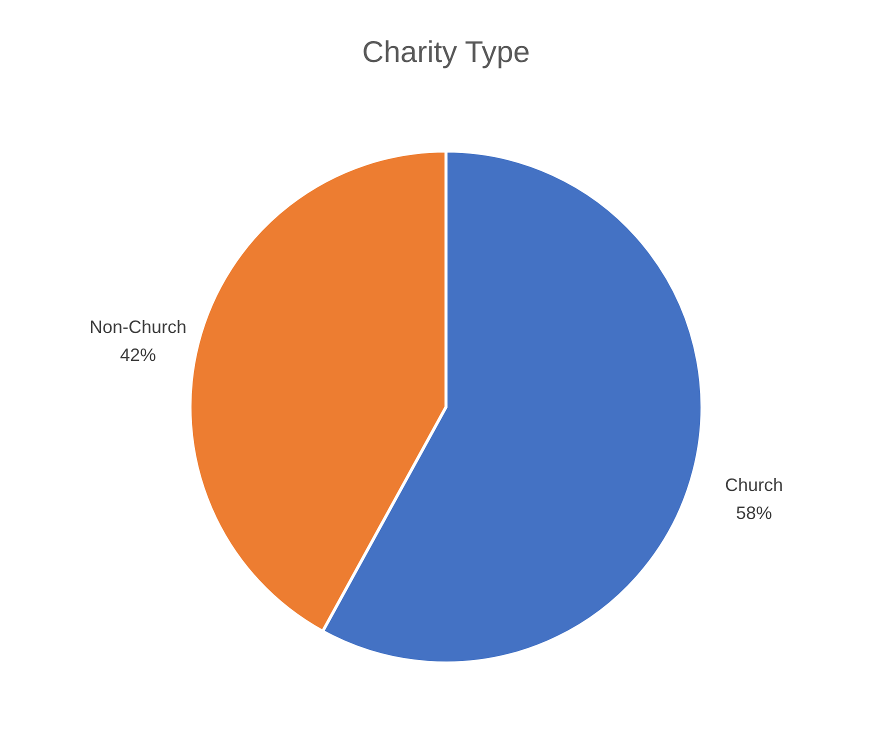 The height and width of the screenshot is (731, 872). I want to click on data-label: 42%, so click(138, 354).